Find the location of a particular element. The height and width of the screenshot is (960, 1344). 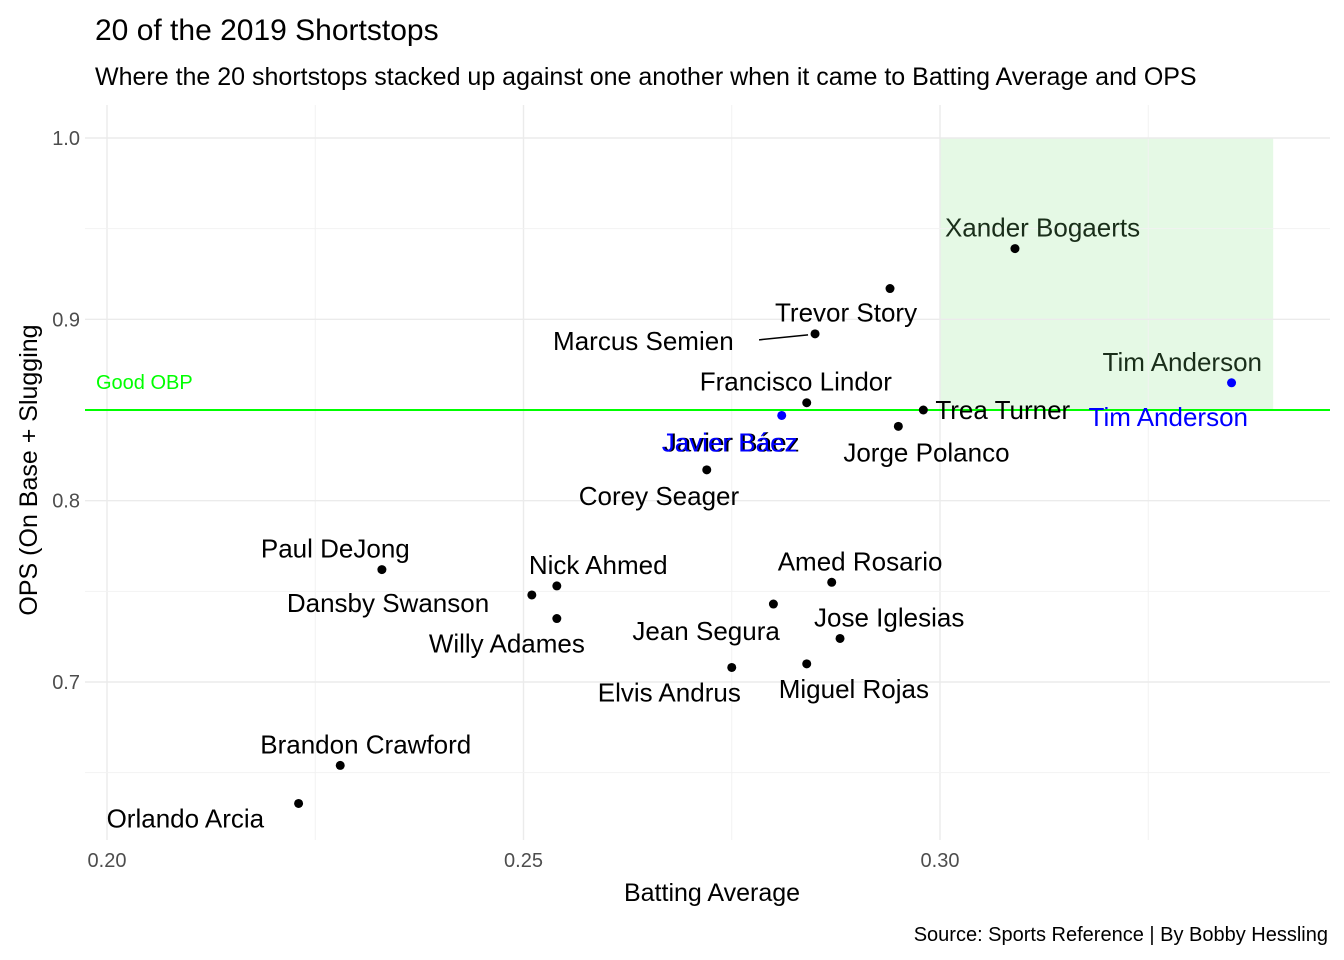

label-jean-segura: Jean Segura is located at coordinates (706, 631).